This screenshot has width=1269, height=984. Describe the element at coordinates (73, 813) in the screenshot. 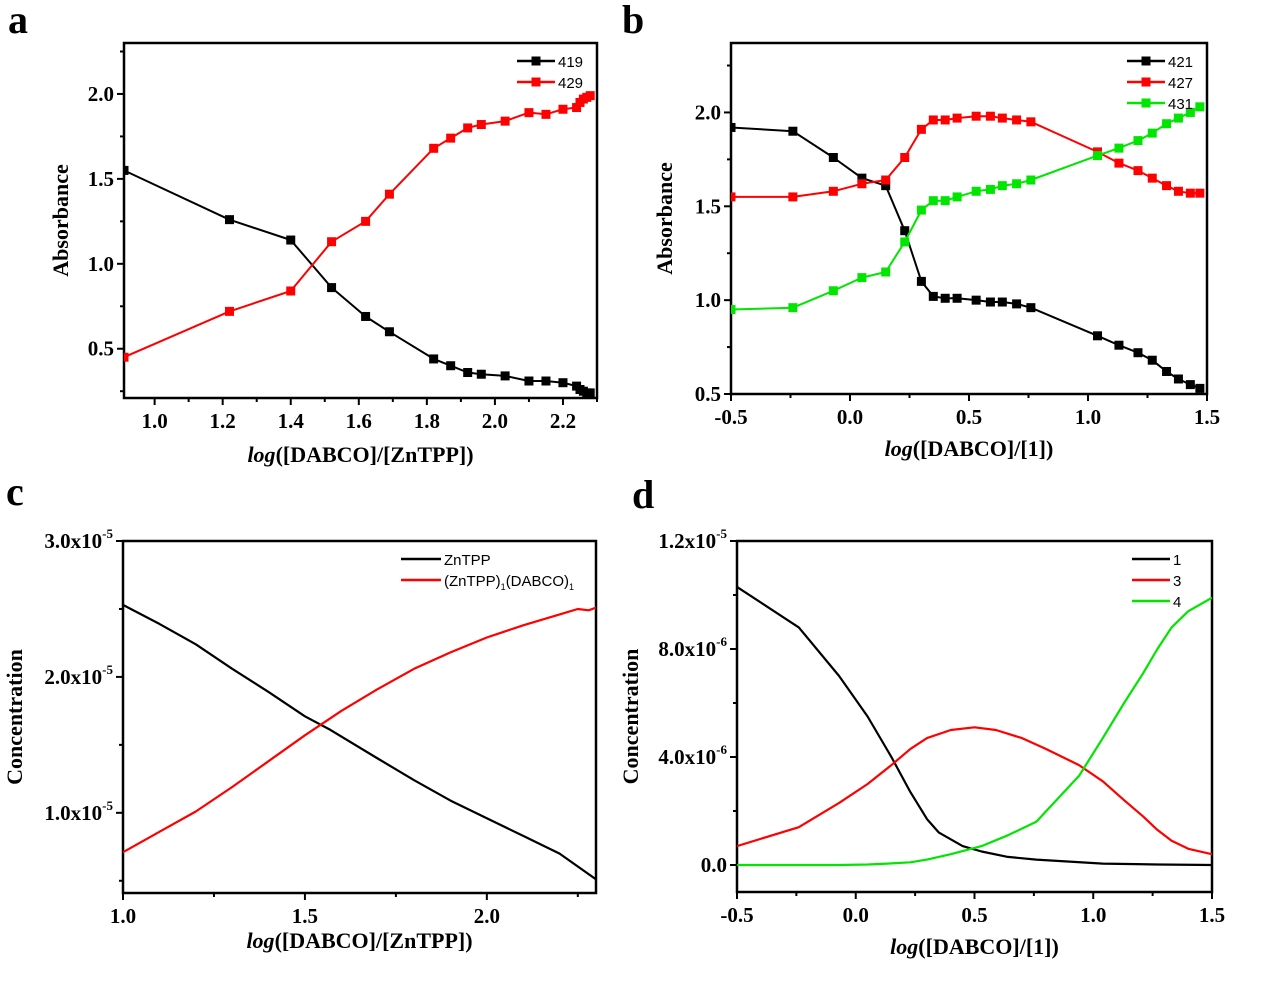

I see `y-tick-mantissa: 1.0x10` at that location.